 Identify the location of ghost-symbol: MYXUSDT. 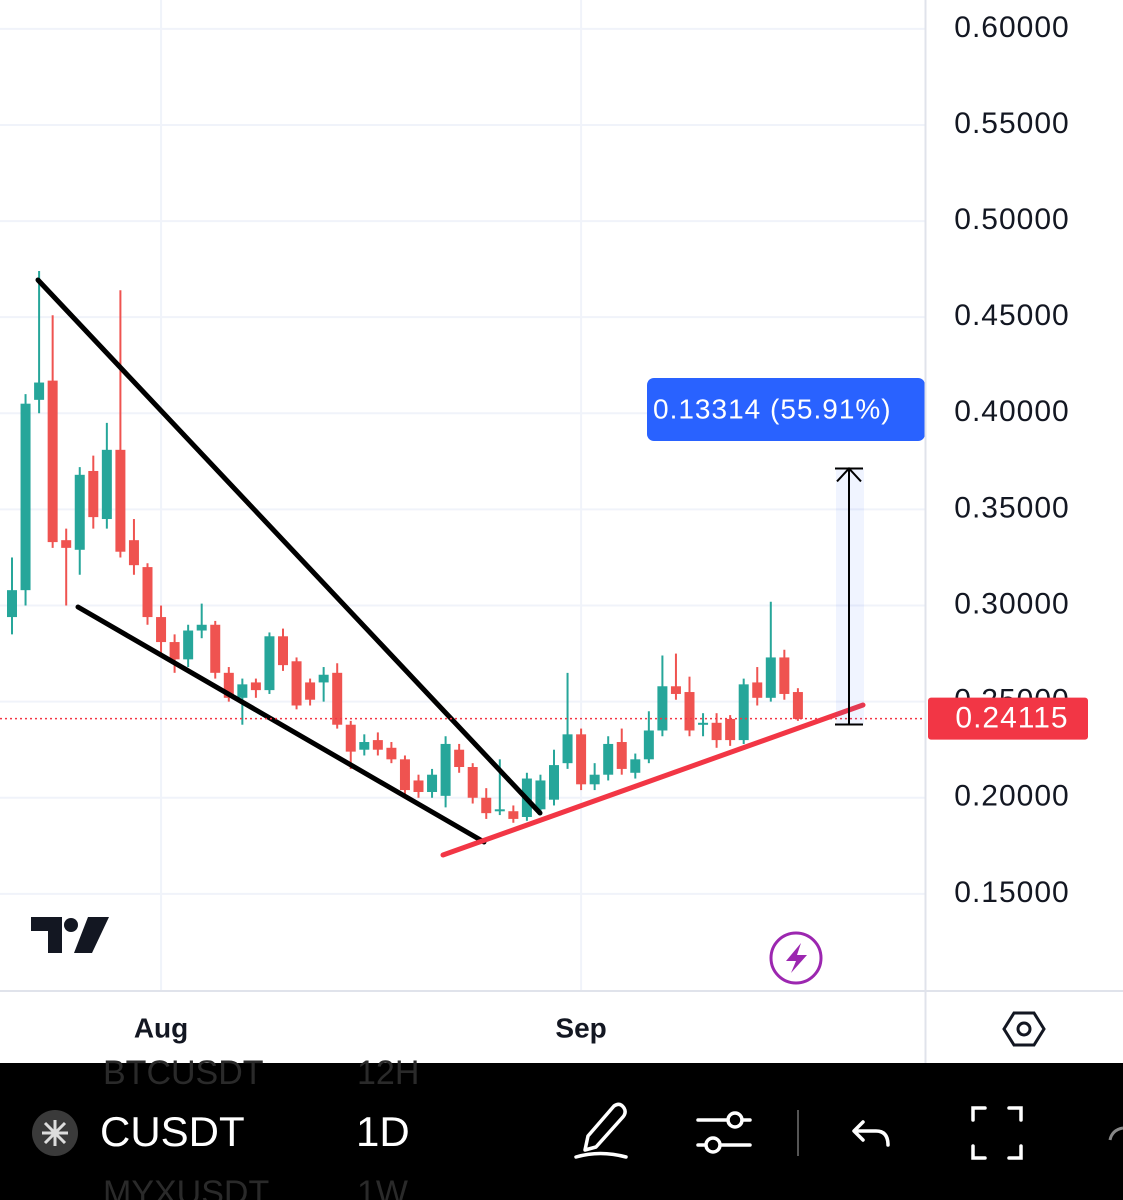
(186, 1187).